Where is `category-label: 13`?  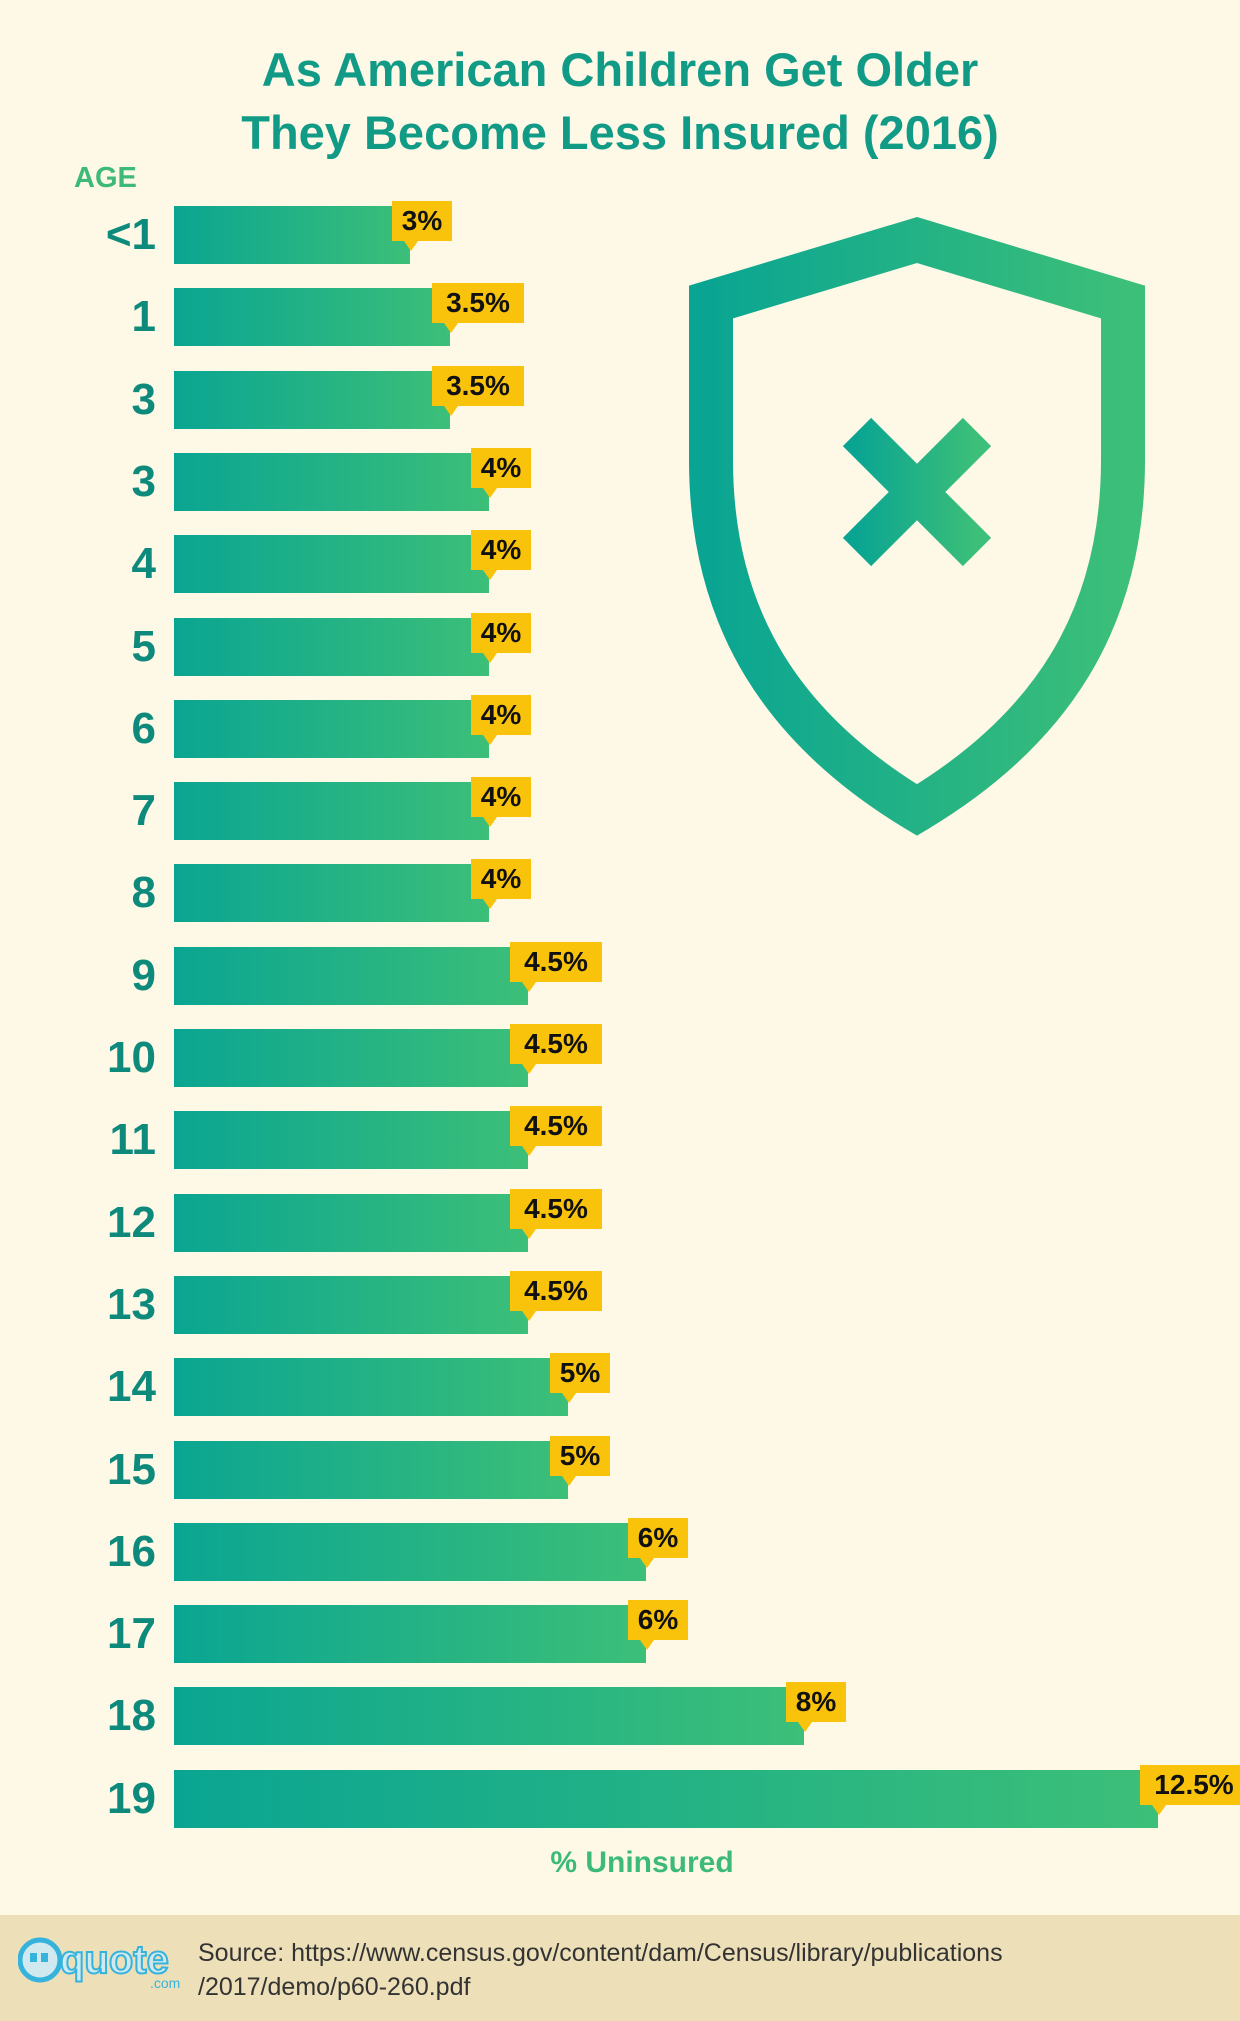 category-label: 13 is located at coordinates (131, 1304).